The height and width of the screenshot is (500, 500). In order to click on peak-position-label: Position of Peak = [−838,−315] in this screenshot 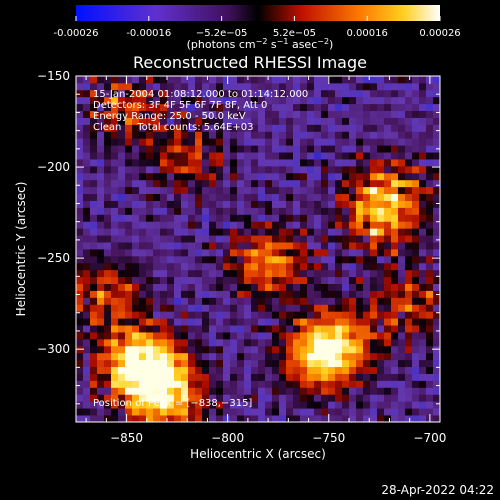, I will do `click(172, 403)`.